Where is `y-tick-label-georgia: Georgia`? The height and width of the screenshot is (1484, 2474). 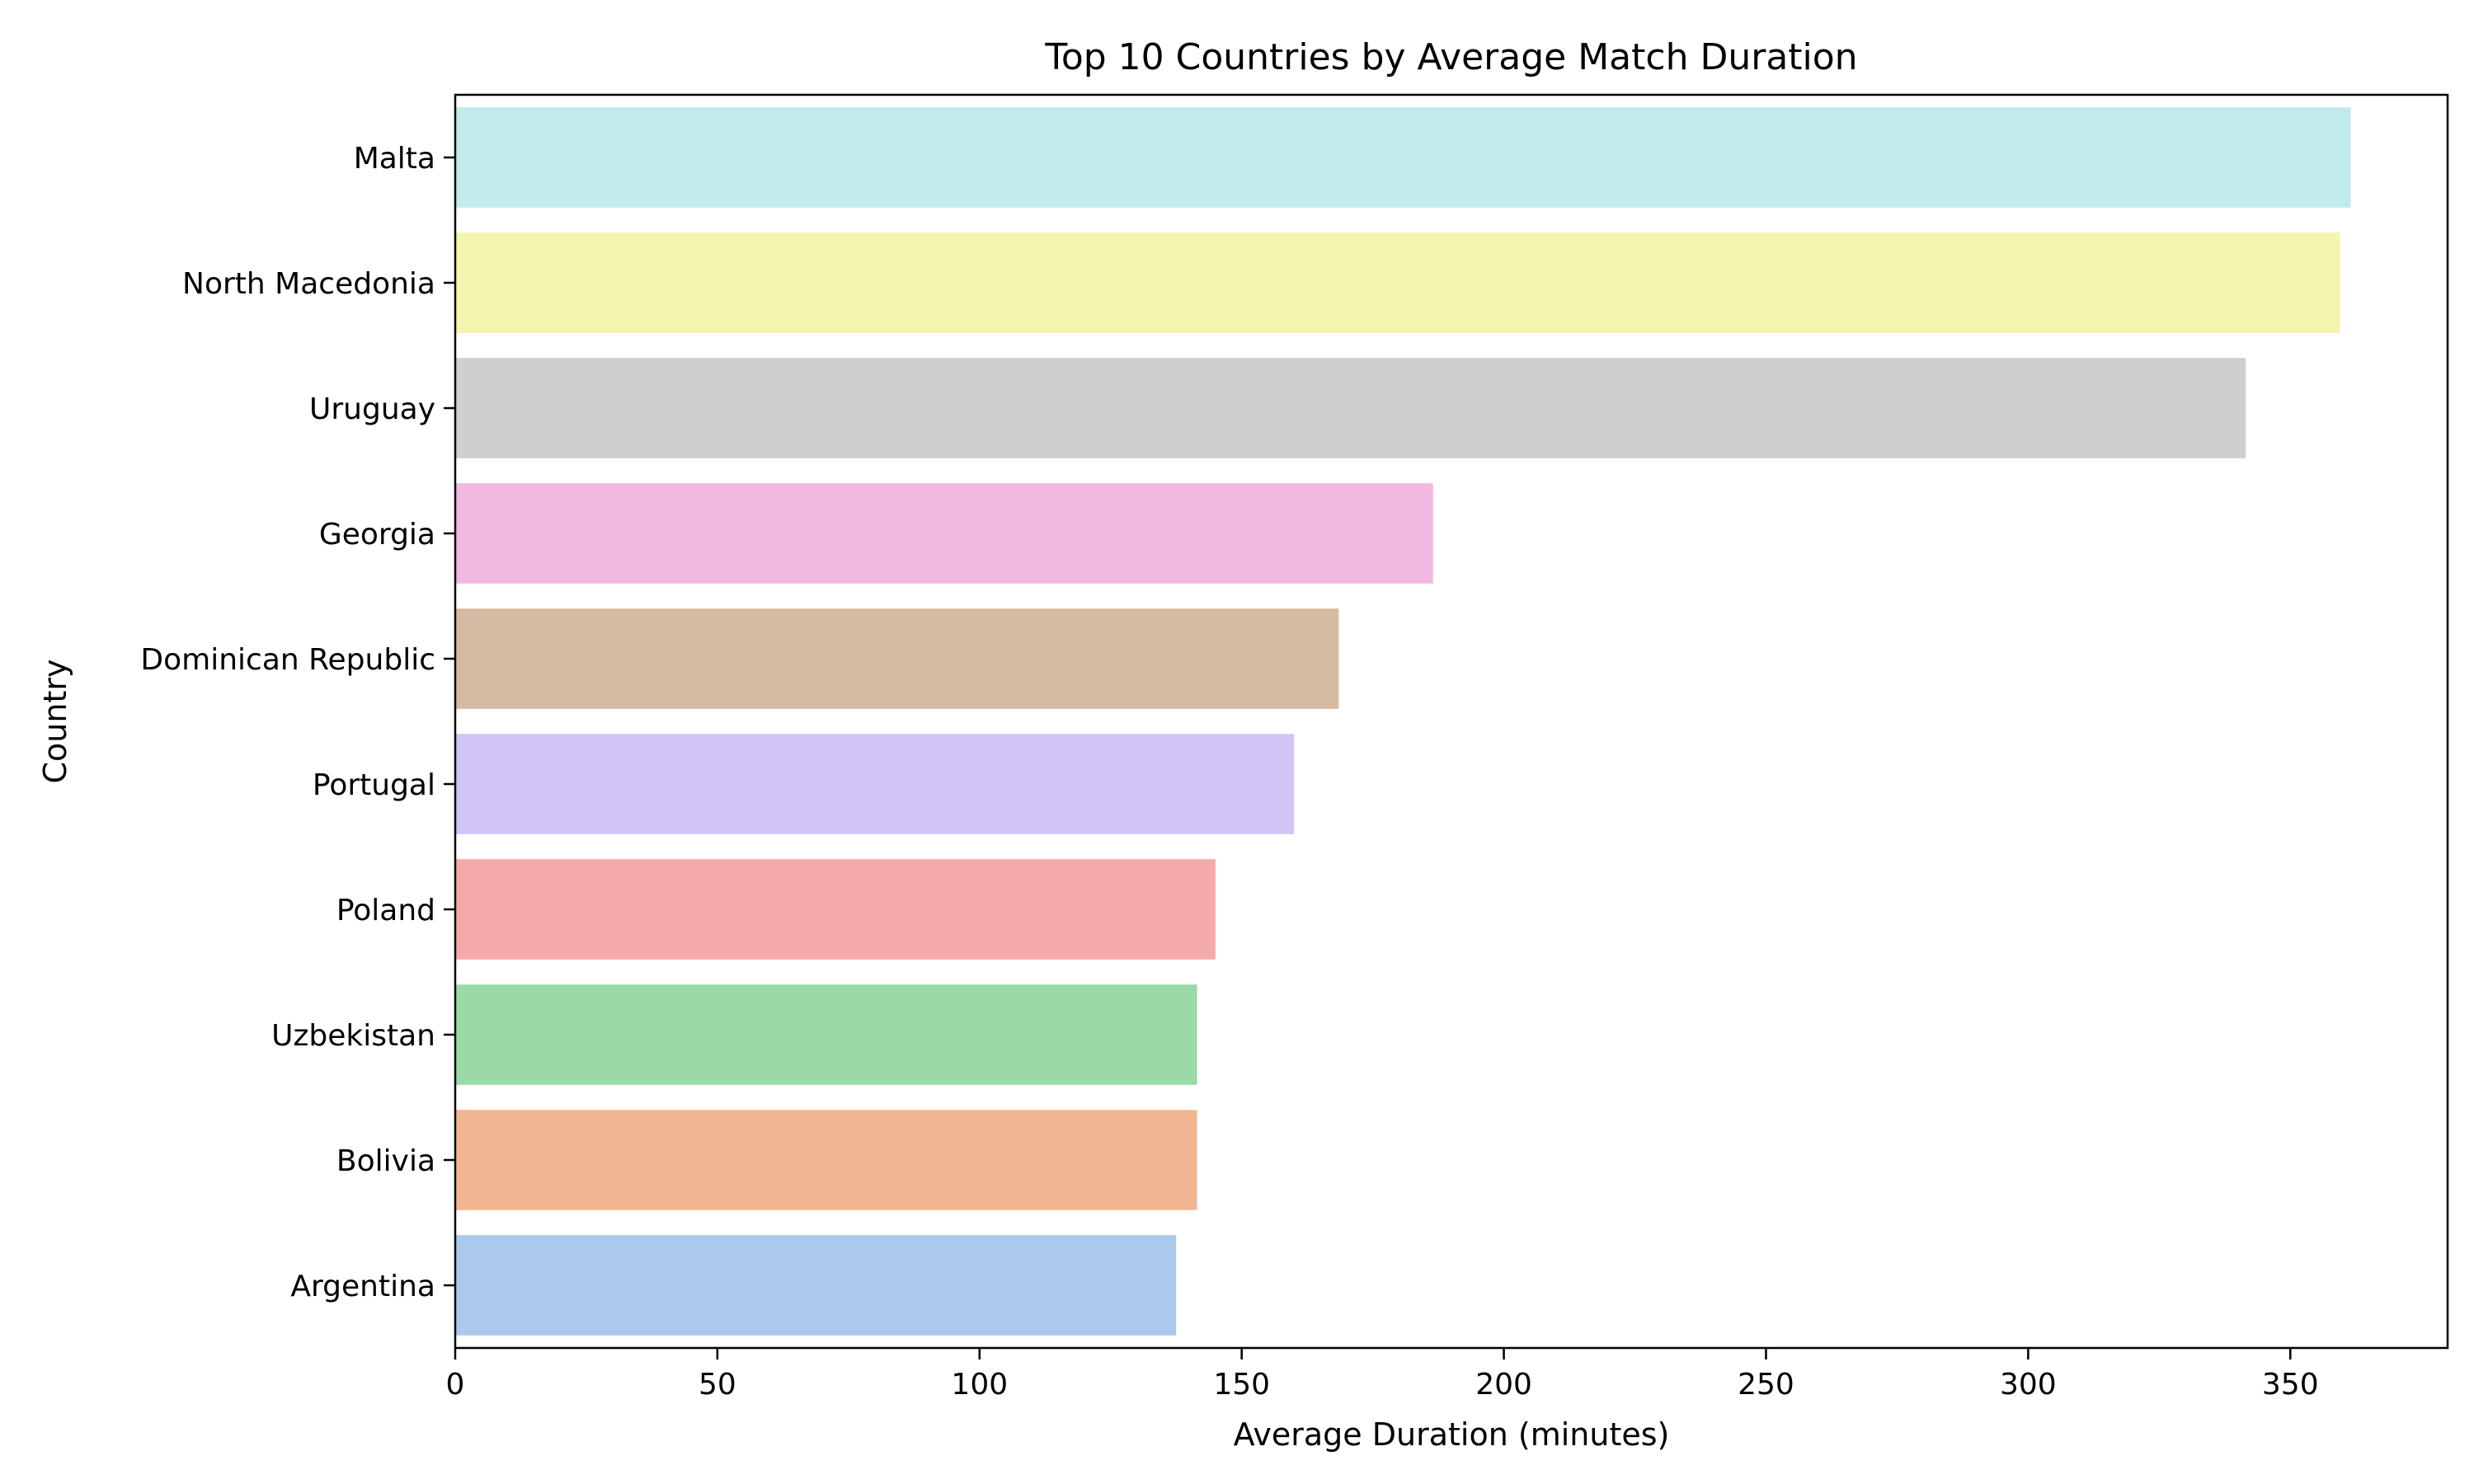 y-tick-label-georgia: Georgia is located at coordinates (377, 535).